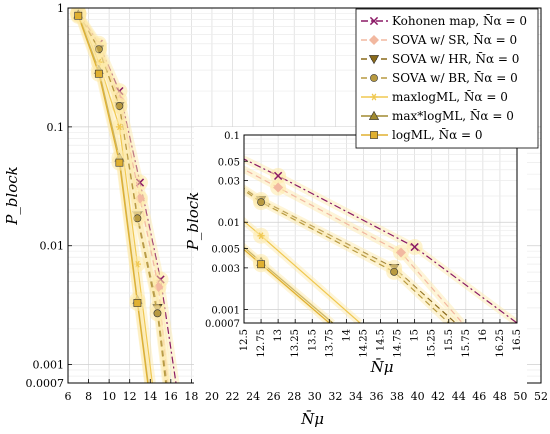  I want to click on inset-y-tick-label: 0.0007, so click(222, 324).